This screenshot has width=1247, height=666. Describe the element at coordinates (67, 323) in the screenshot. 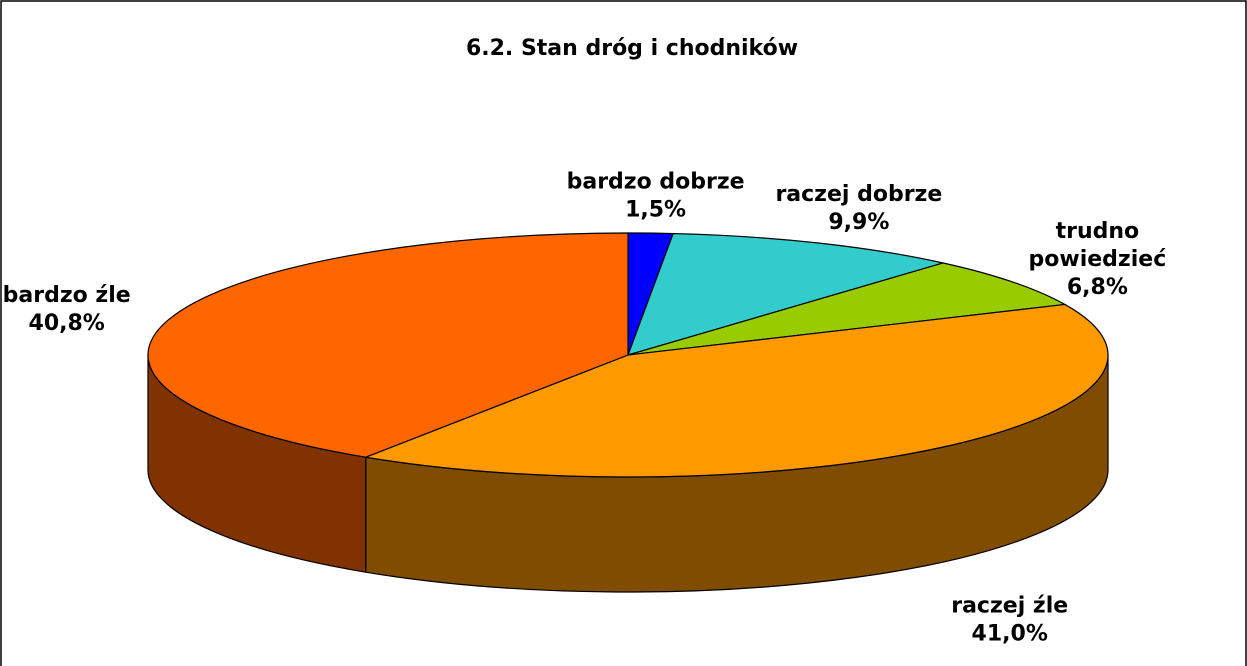

I see `slice-value-label: 40,8%` at that location.